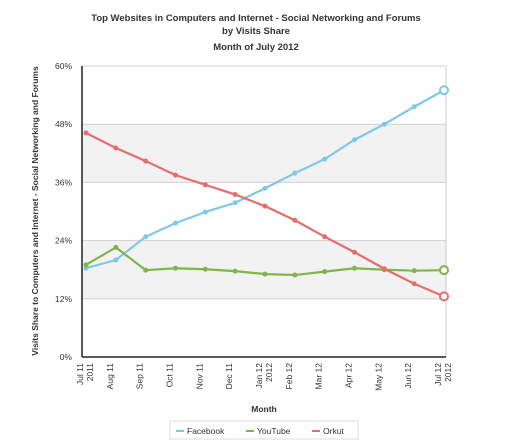 The width and height of the screenshot is (512, 445). Describe the element at coordinates (408, 376) in the screenshot. I see `x-tick-label: Jun 12` at that location.